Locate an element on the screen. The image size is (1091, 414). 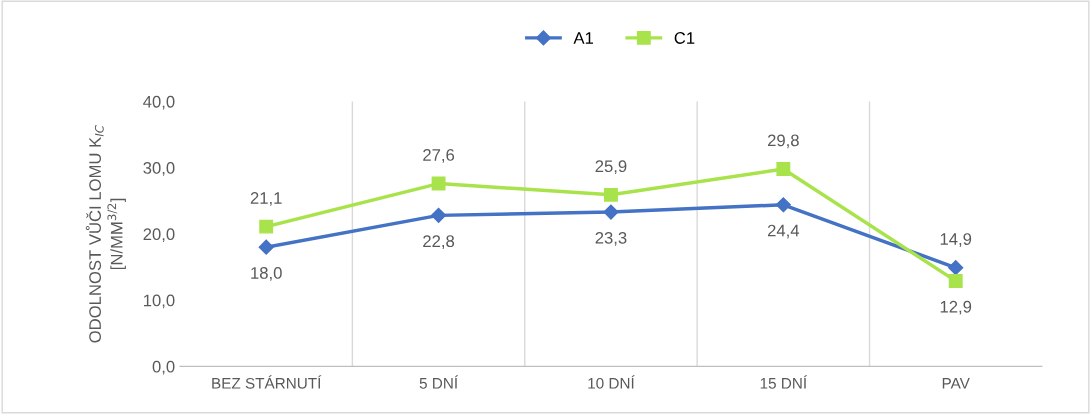
data-label: 12,9 is located at coordinates (956, 307).